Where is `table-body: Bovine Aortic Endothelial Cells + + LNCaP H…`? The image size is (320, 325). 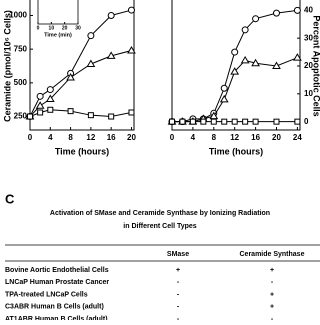
table-body: Bovine Aortic Endothelial Cells + + LNCaP H… is located at coordinates (139, 295).